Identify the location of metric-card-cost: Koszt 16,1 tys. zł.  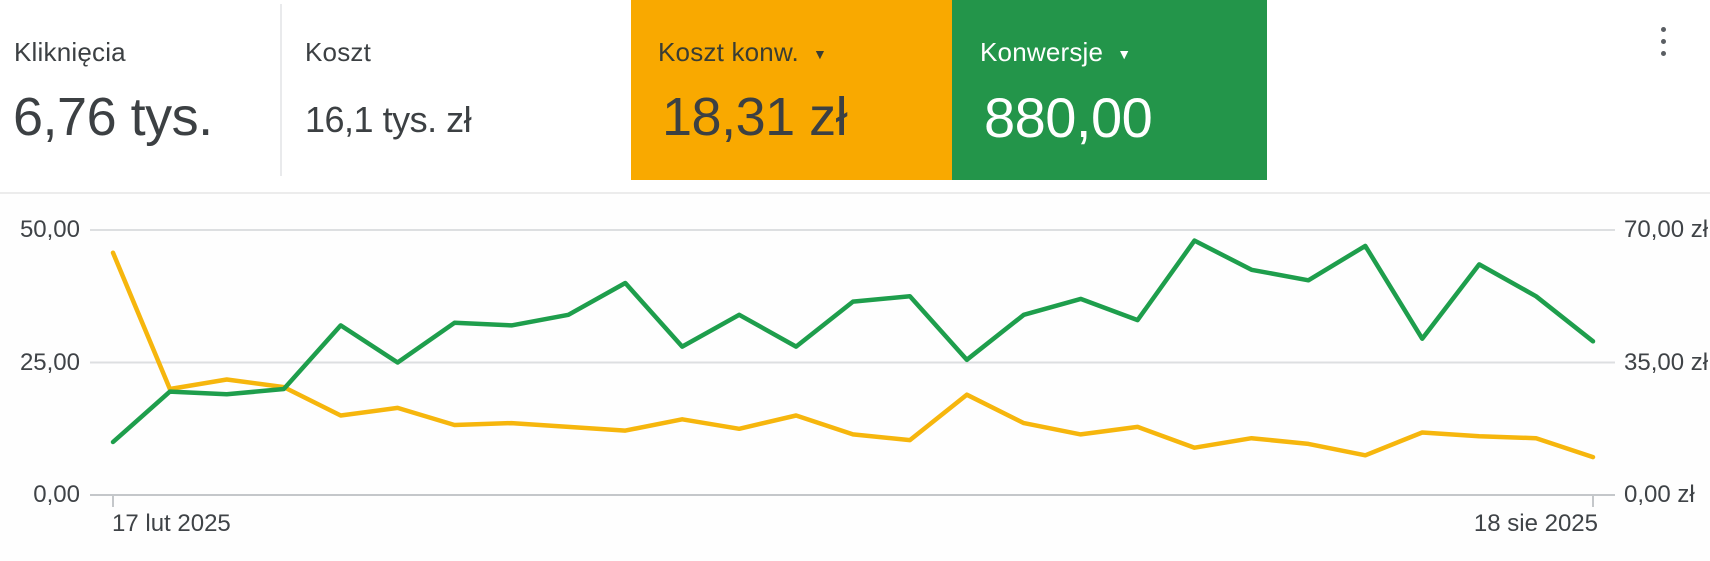
(456, 90).